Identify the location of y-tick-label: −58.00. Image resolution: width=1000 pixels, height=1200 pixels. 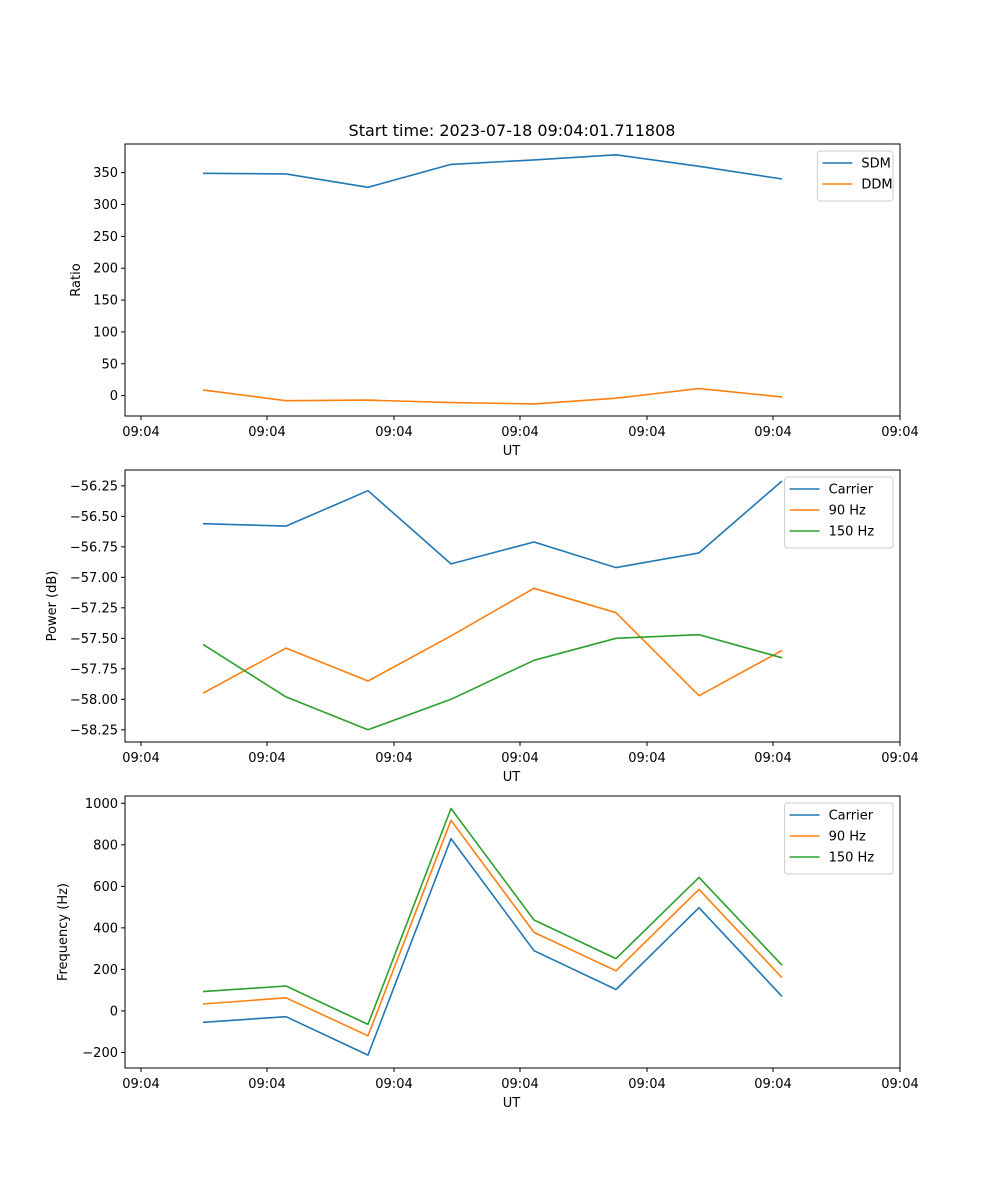
(94, 700).